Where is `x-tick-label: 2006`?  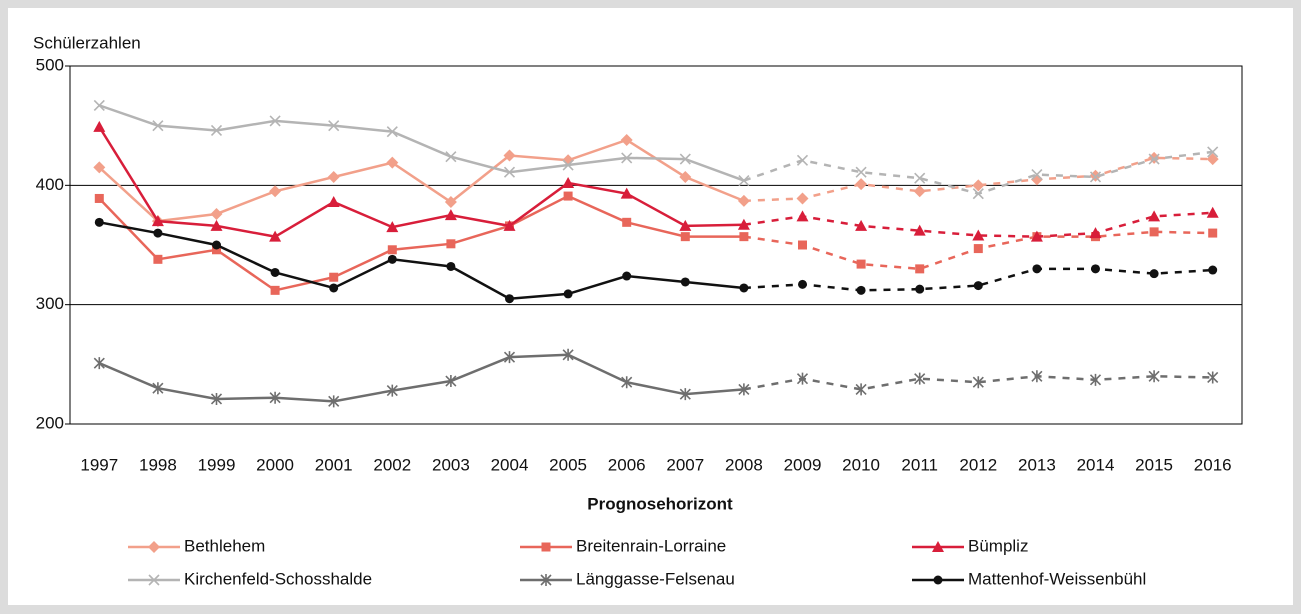 x-tick-label: 2006 is located at coordinates (627, 464).